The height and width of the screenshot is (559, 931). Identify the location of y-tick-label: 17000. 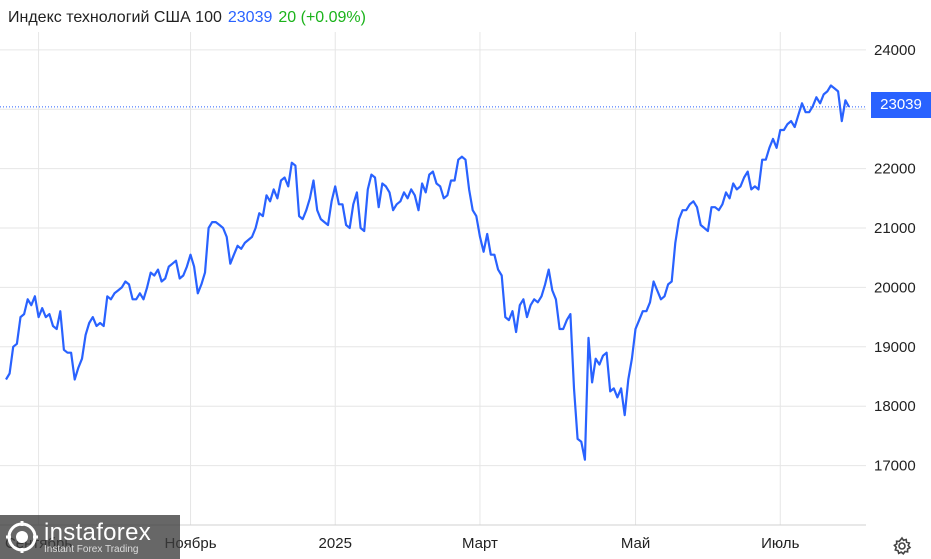
(895, 466).